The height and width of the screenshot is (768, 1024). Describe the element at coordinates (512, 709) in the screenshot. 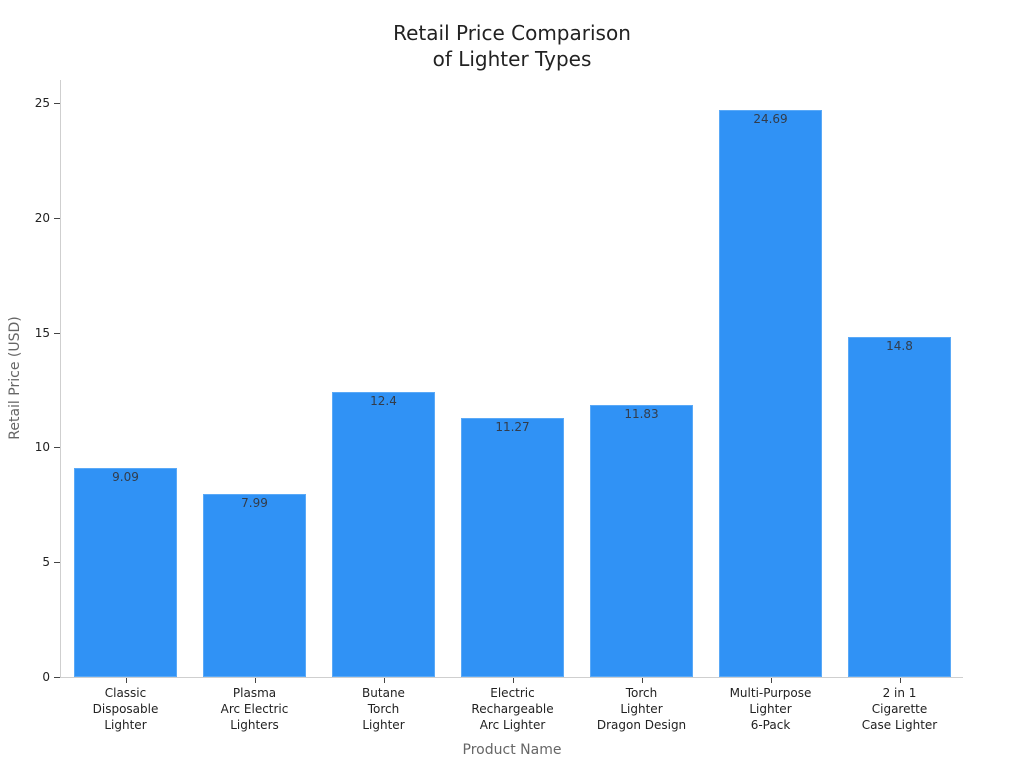

I see `x-tick-label: Electric Rechargeable Arc Lighter` at that location.